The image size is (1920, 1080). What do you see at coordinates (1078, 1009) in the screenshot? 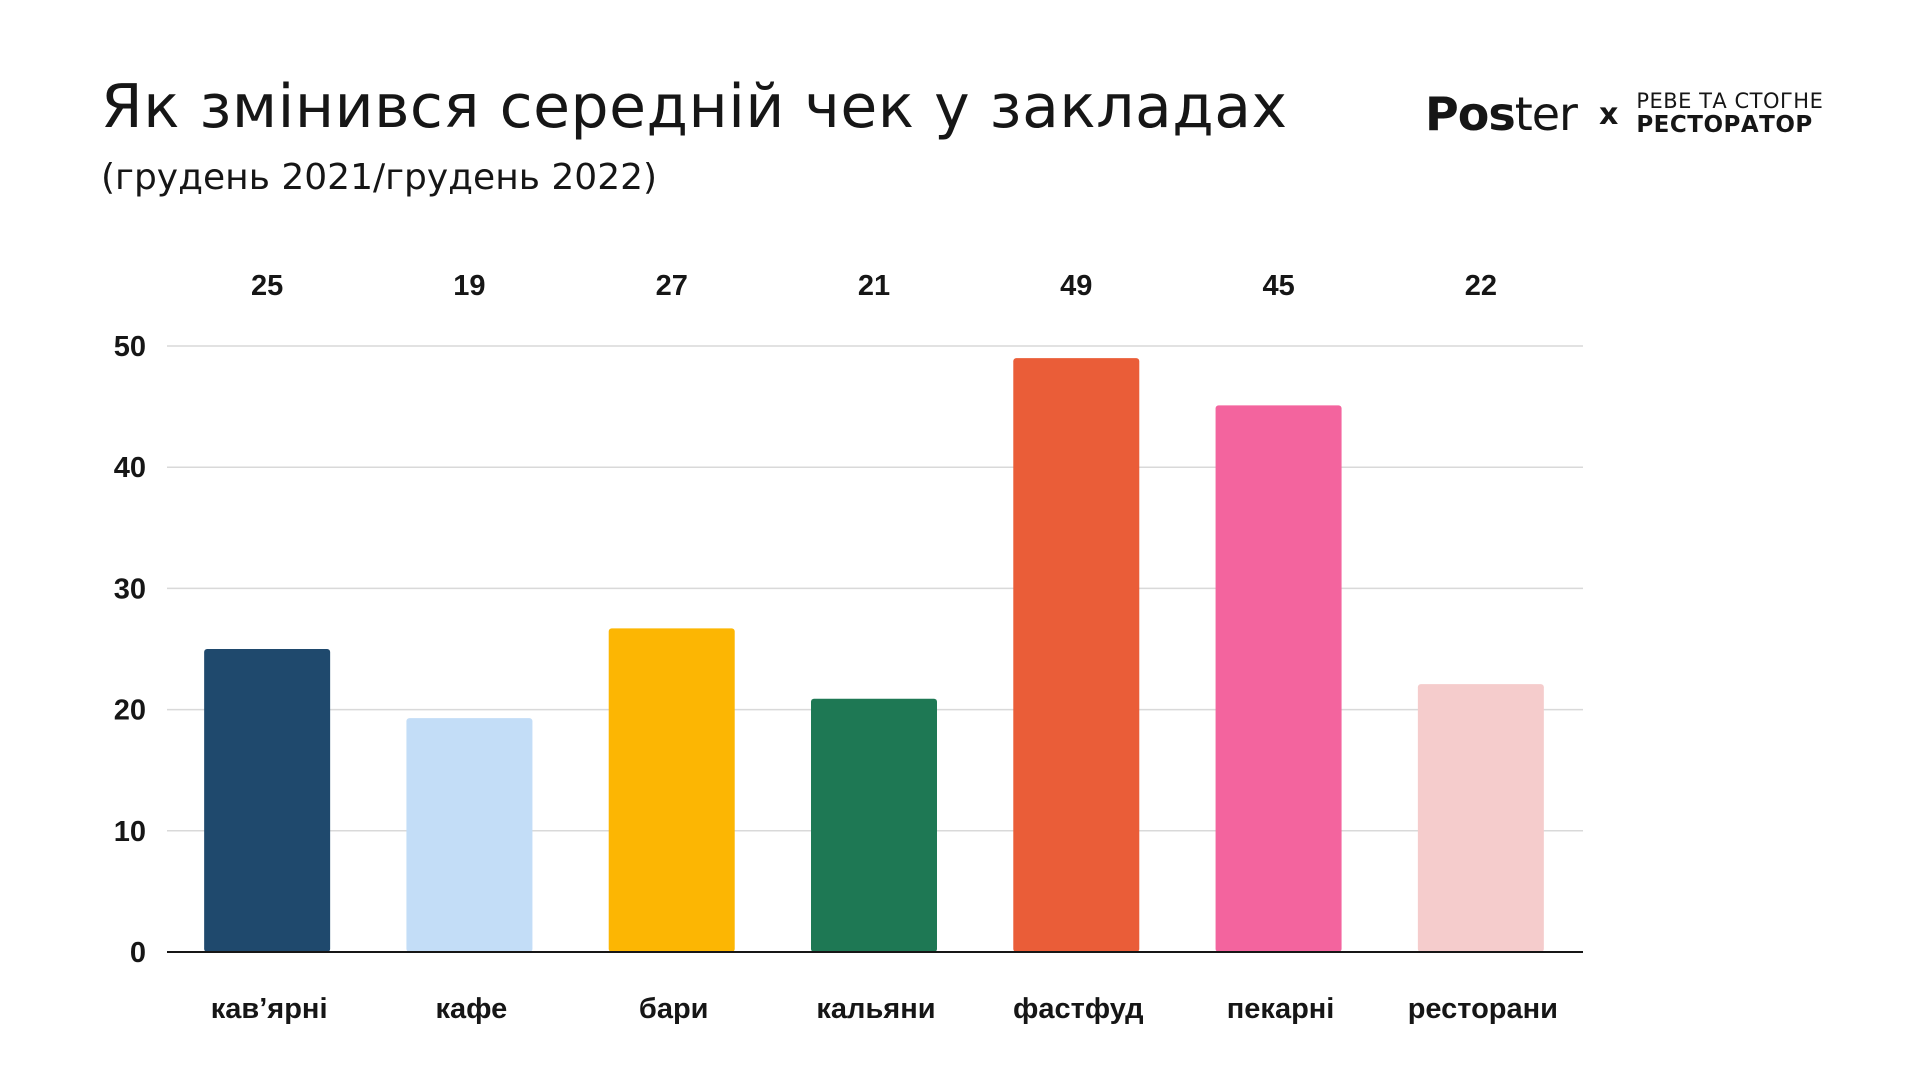
I see `x-tick-label: фастфуд` at bounding box center [1078, 1009].